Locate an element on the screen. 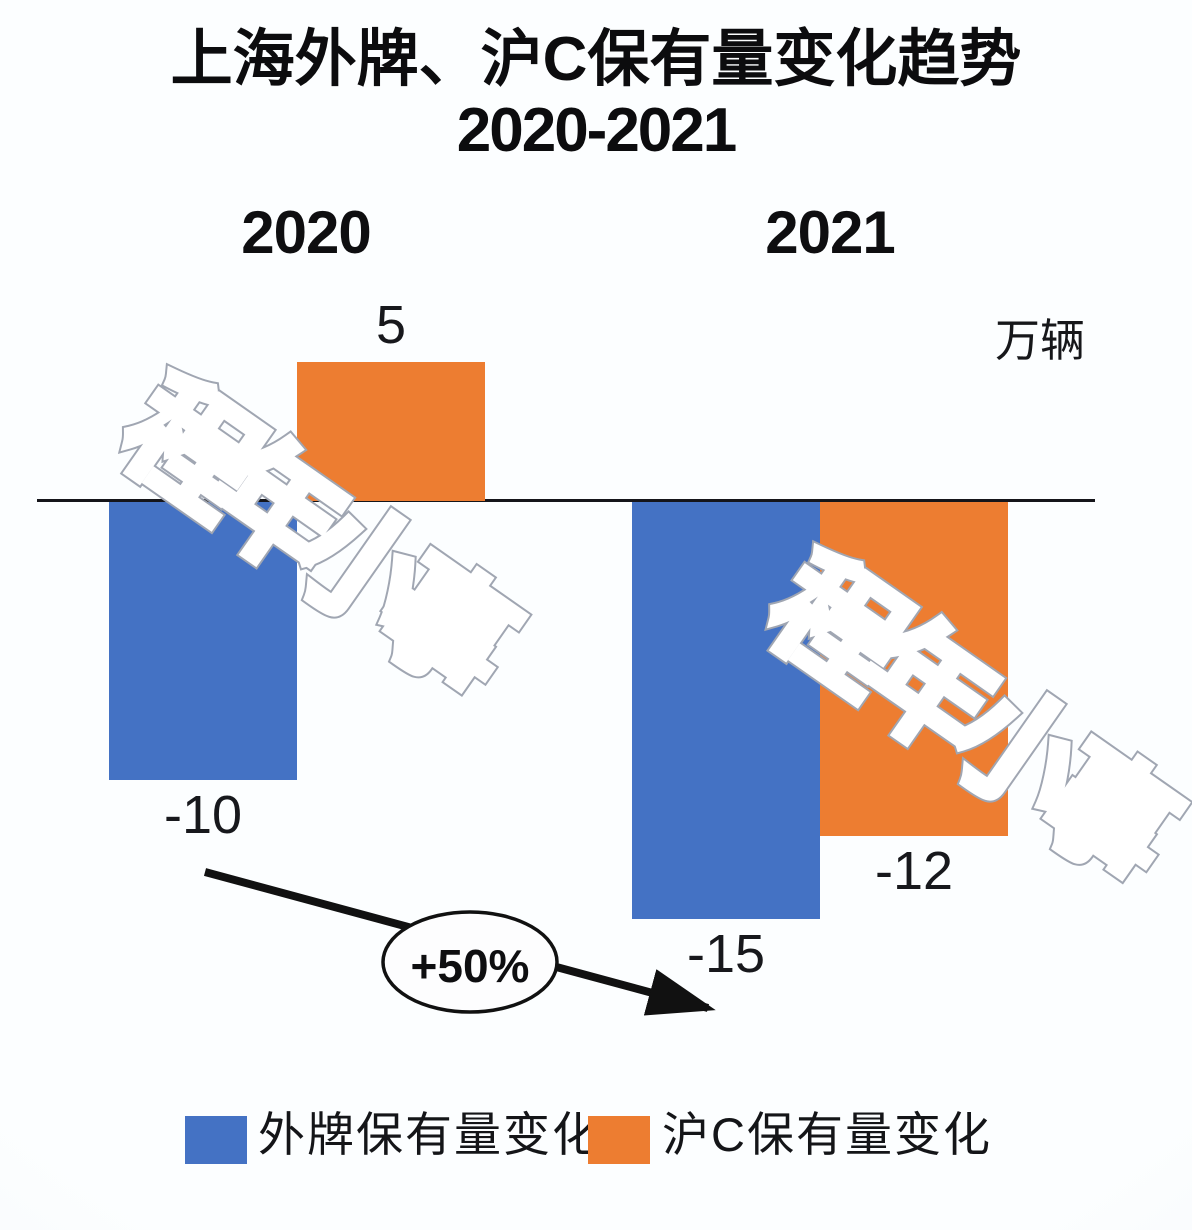 The image size is (1192, 1230). bar-2021-waipai is located at coordinates (726, 710).